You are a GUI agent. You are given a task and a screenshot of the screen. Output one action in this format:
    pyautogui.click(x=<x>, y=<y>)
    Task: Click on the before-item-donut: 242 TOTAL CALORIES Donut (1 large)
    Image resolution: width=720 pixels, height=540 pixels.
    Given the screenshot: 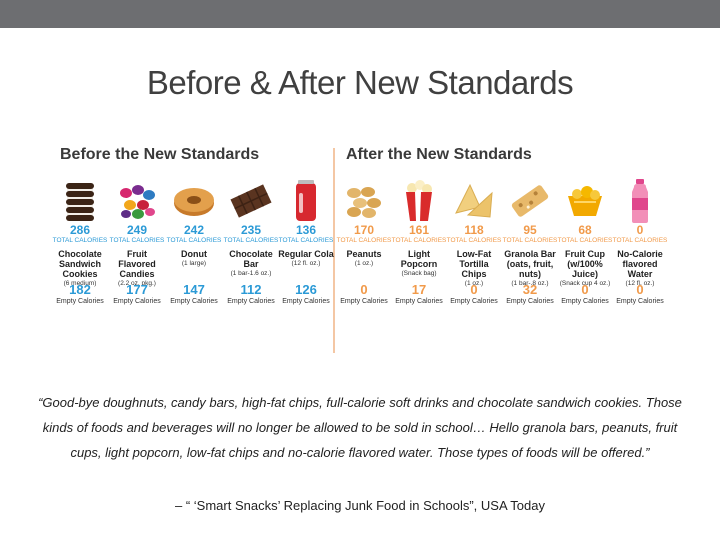 What is the action you would take?
    pyautogui.click(x=194, y=222)
    